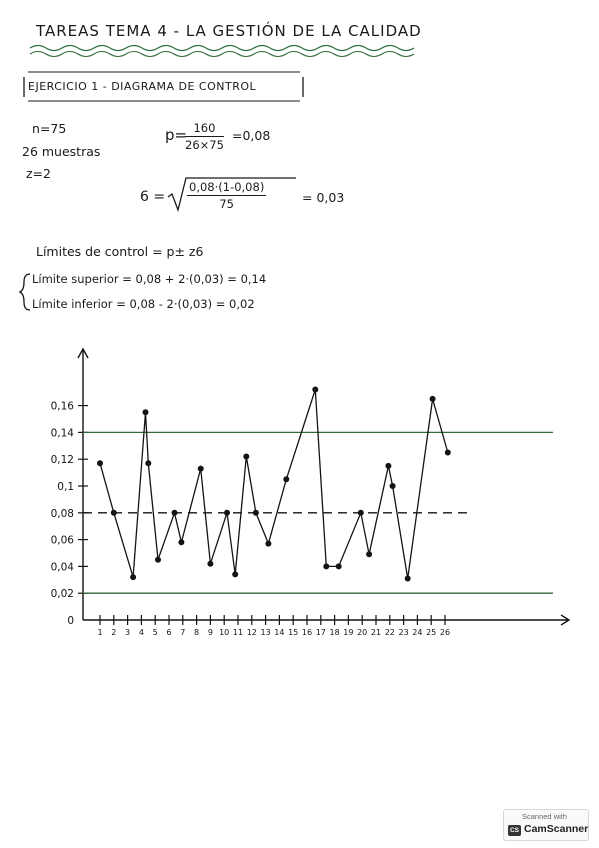  I want to click on x-tick-label: 23, so click(404, 632).